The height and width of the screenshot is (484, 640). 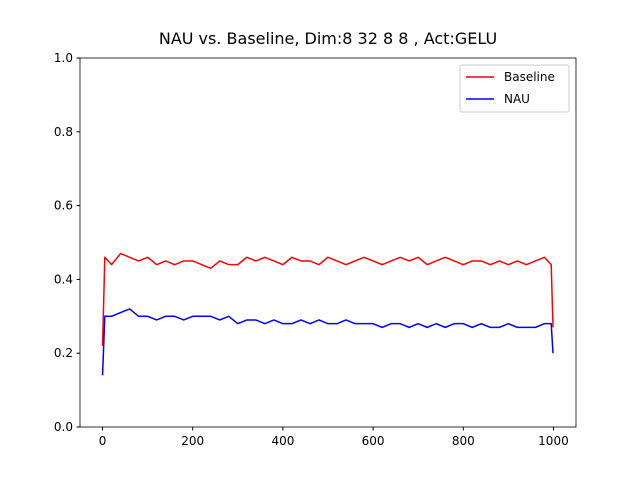 I want to click on legend-label: NAU, so click(x=517, y=99).